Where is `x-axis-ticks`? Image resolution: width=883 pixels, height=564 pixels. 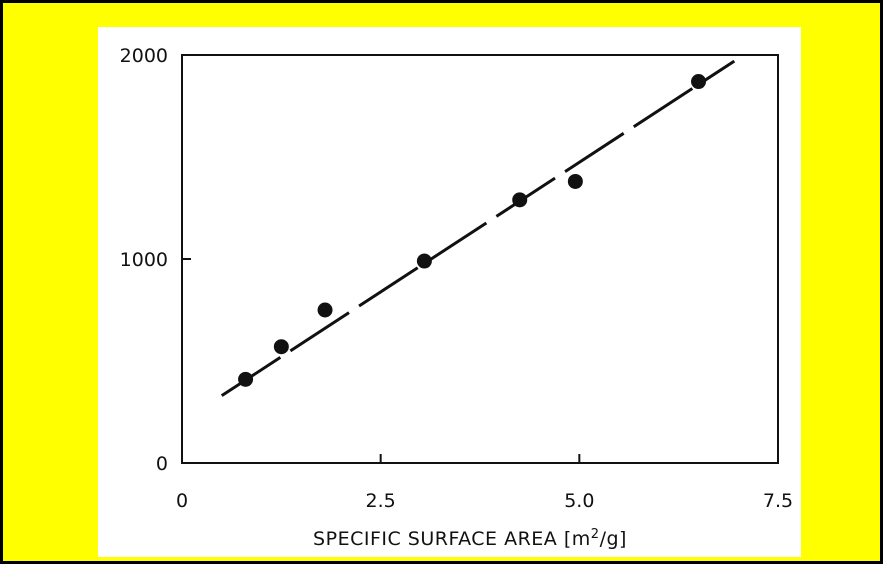
x-axis-ticks is located at coordinates (480, 458).